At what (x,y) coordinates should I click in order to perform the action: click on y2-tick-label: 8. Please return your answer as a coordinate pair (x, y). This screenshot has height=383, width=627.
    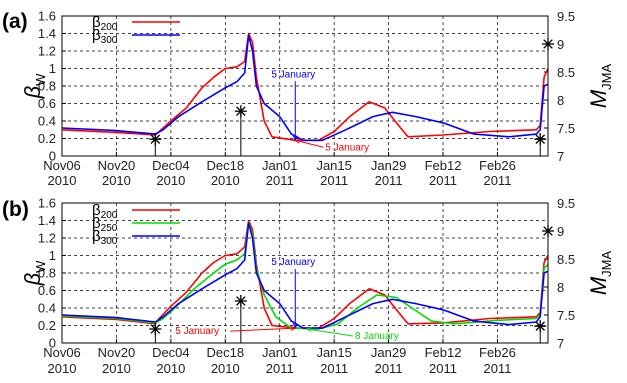
    Looking at the image, I should click on (560, 100).